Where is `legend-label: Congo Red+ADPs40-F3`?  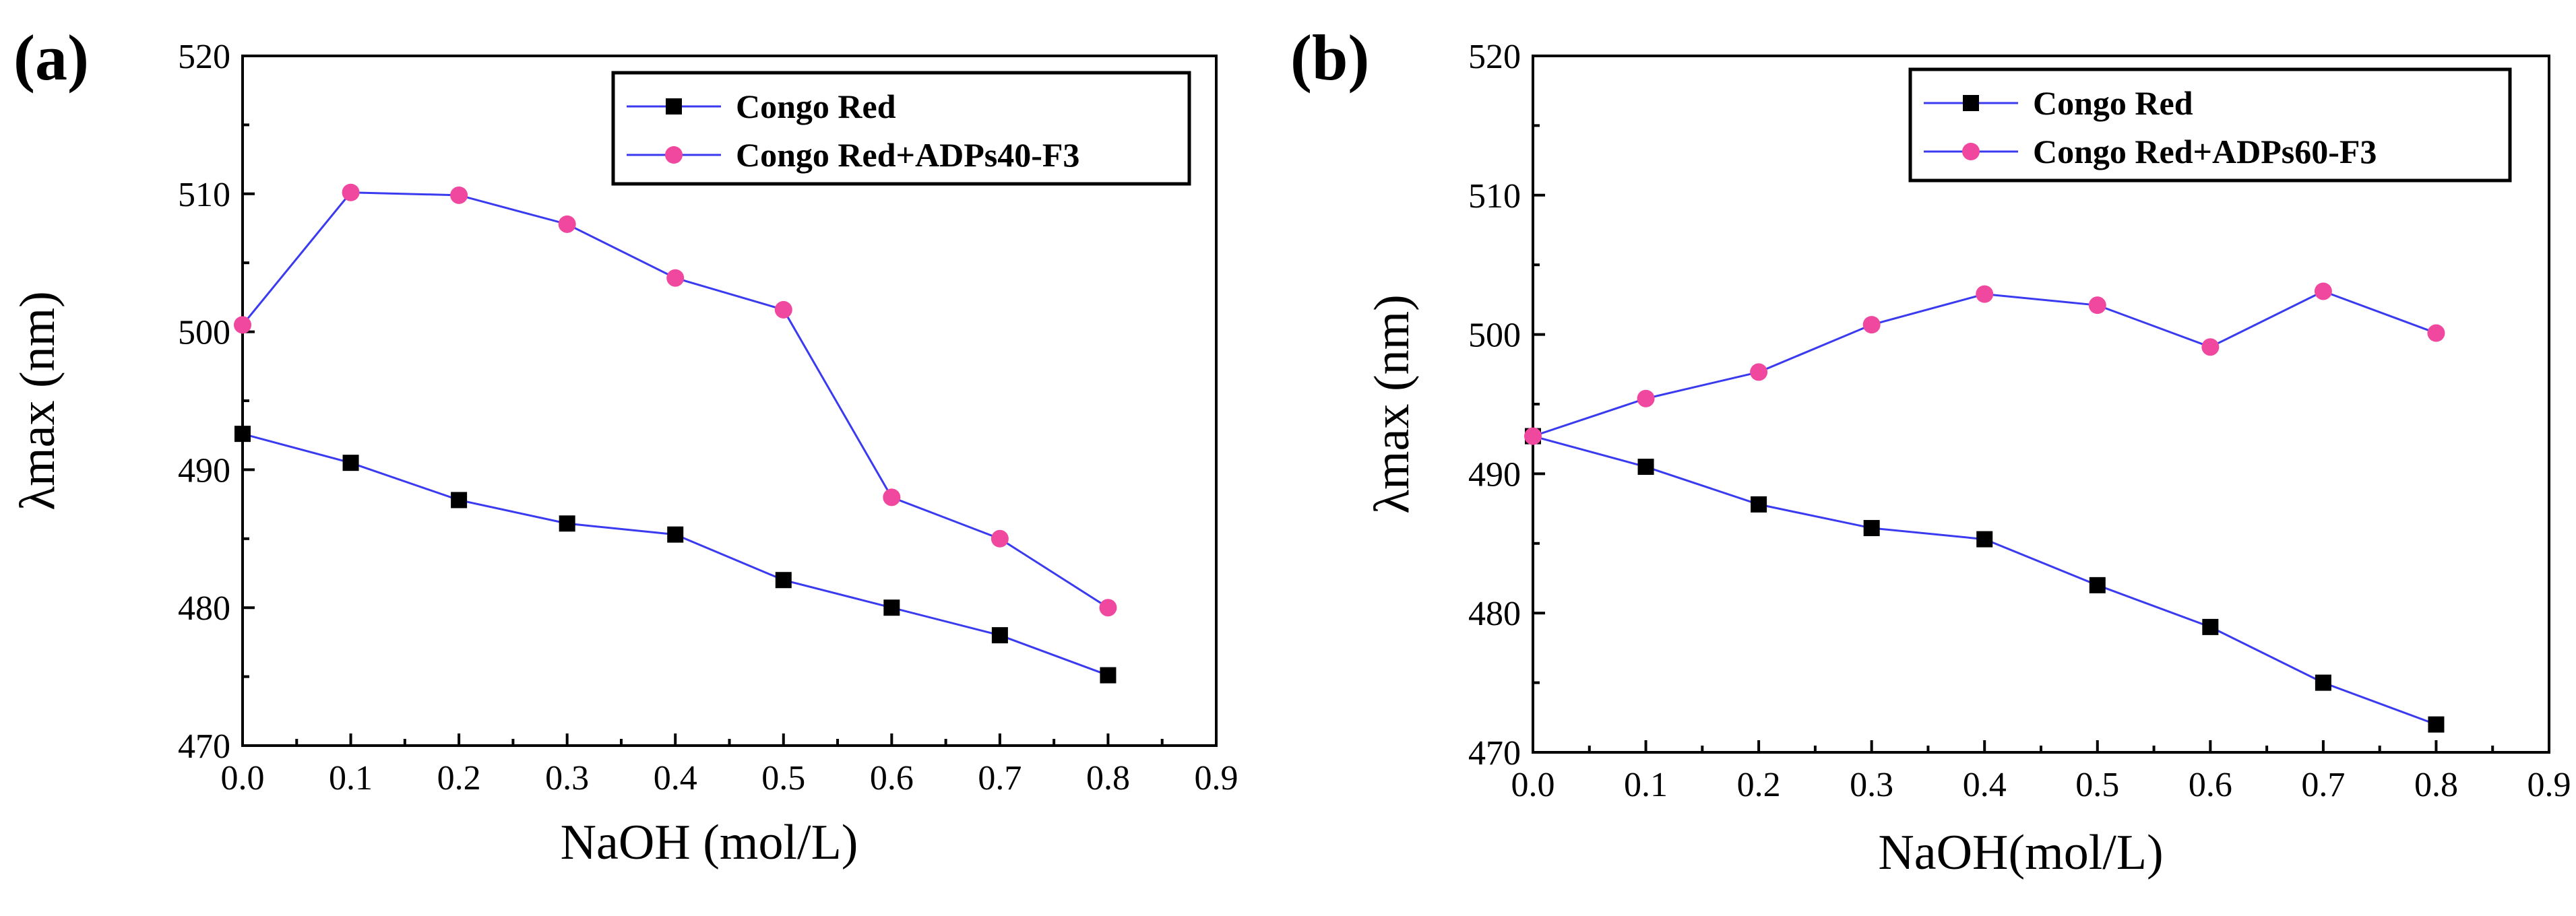
legend-label: Congo Red+ADPs40-F3 is located at coordinates (907, 155).